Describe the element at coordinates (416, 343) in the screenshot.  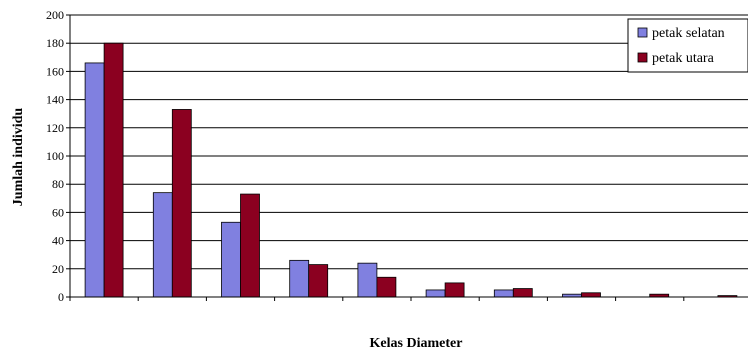
I see `x-axis-title: Kelas Diameter` at that location.